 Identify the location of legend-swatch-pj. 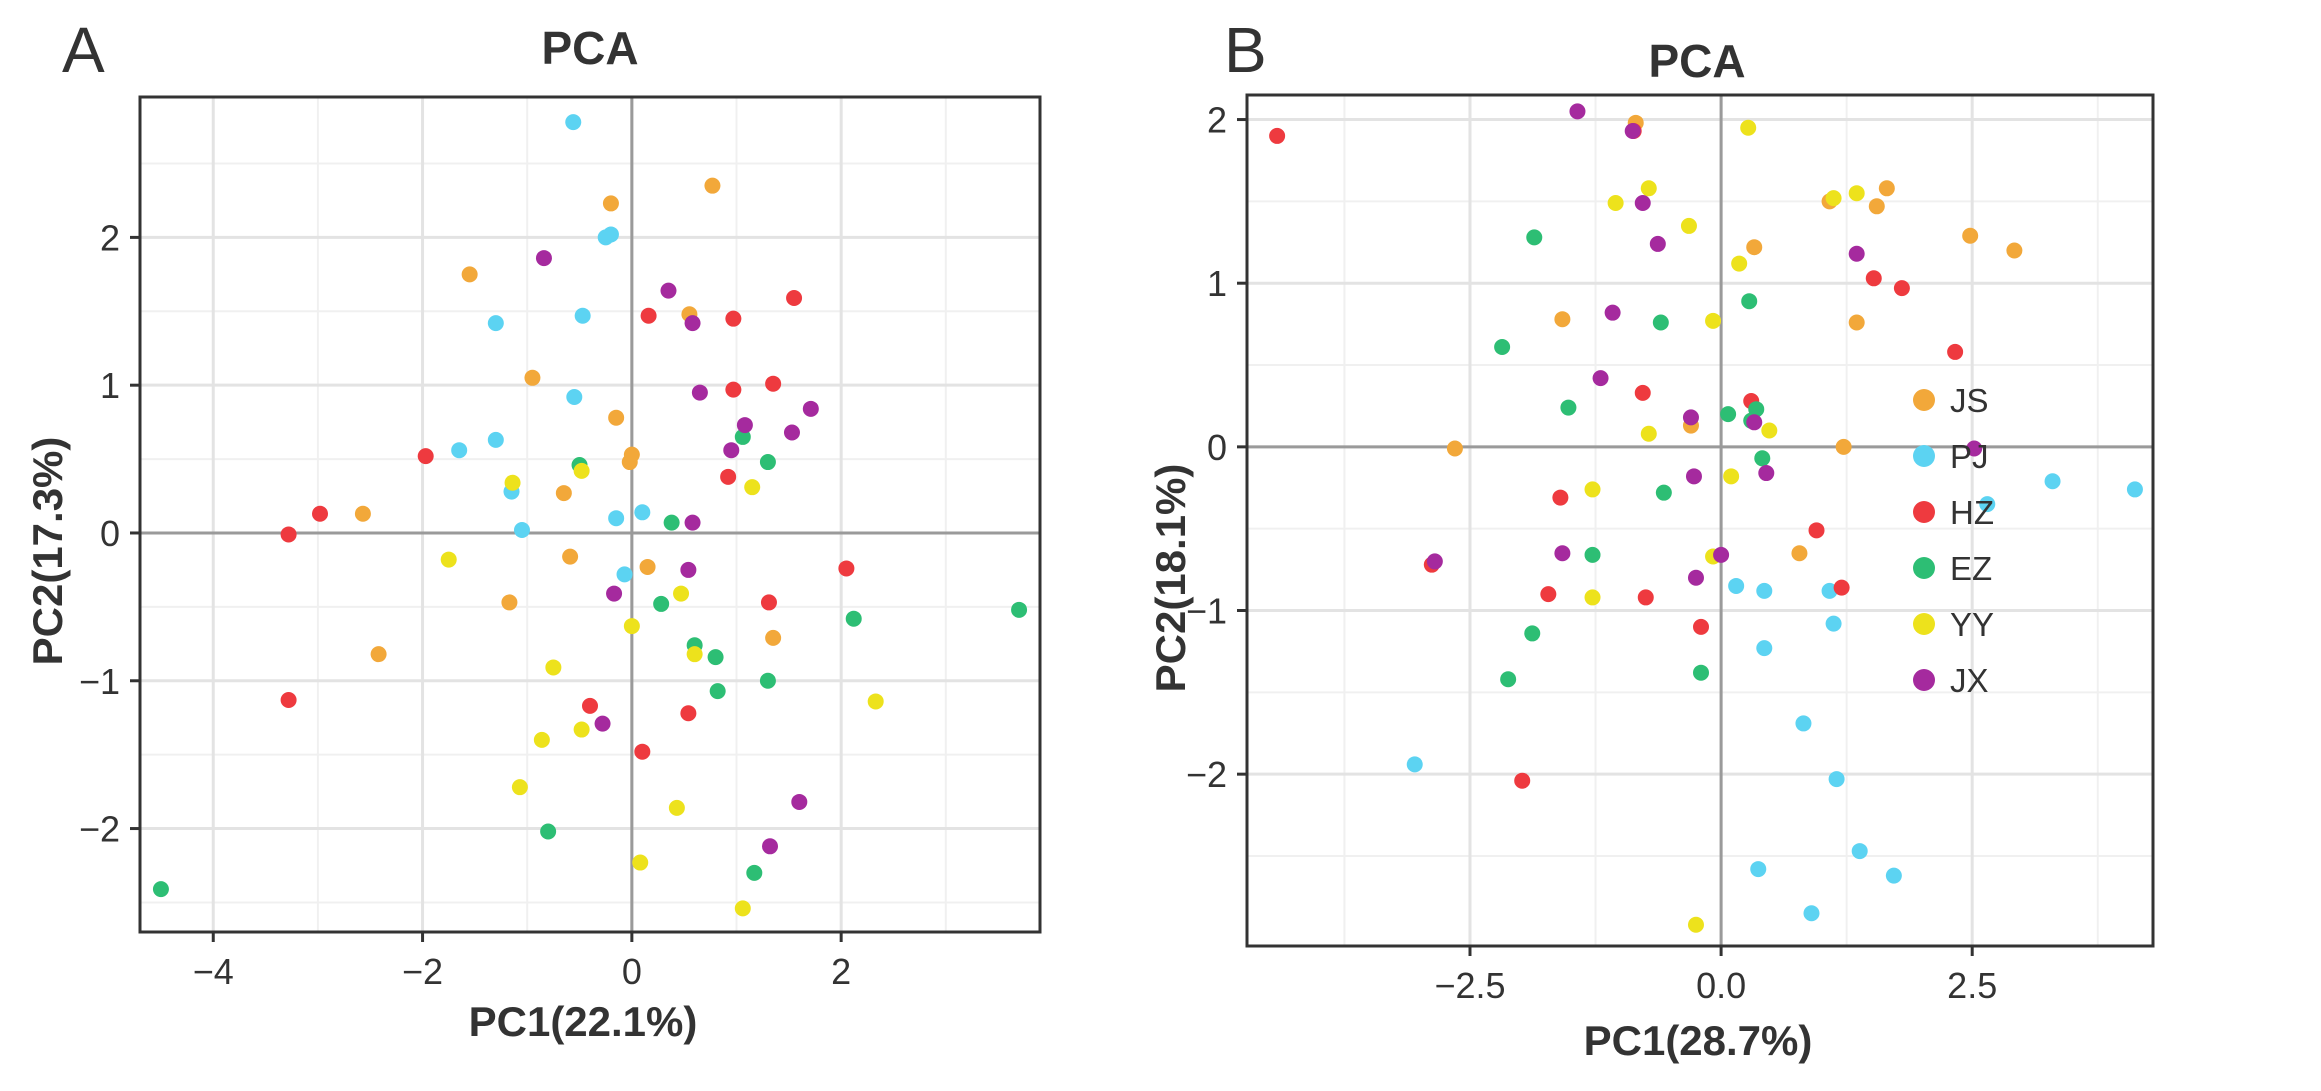
(1924, 456).